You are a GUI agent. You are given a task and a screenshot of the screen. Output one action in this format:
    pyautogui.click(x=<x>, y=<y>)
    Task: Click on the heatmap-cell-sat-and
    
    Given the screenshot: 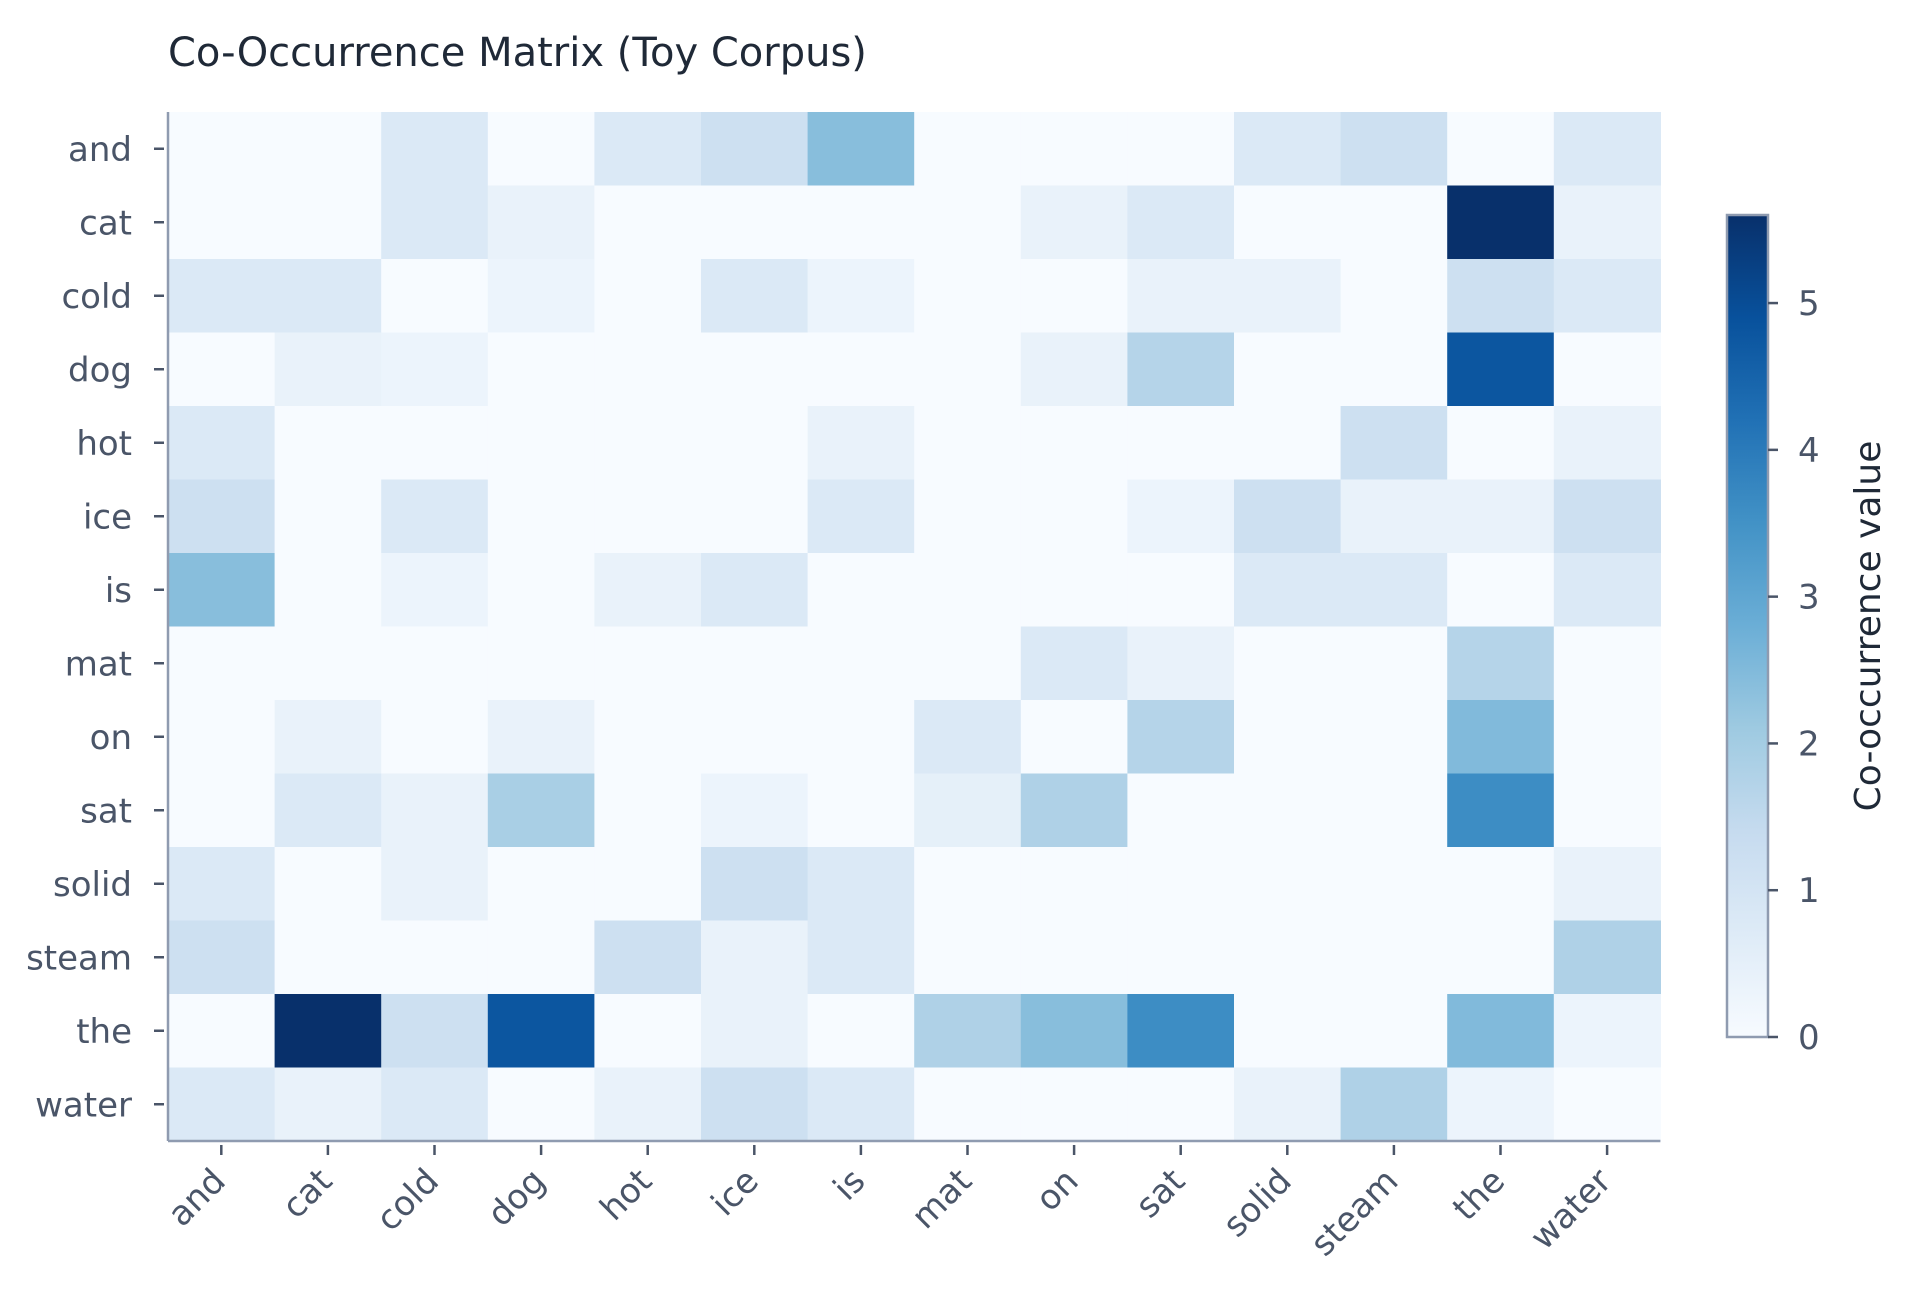 What is the action you would take?
    pyautogui.click(x=222, y=810)
    